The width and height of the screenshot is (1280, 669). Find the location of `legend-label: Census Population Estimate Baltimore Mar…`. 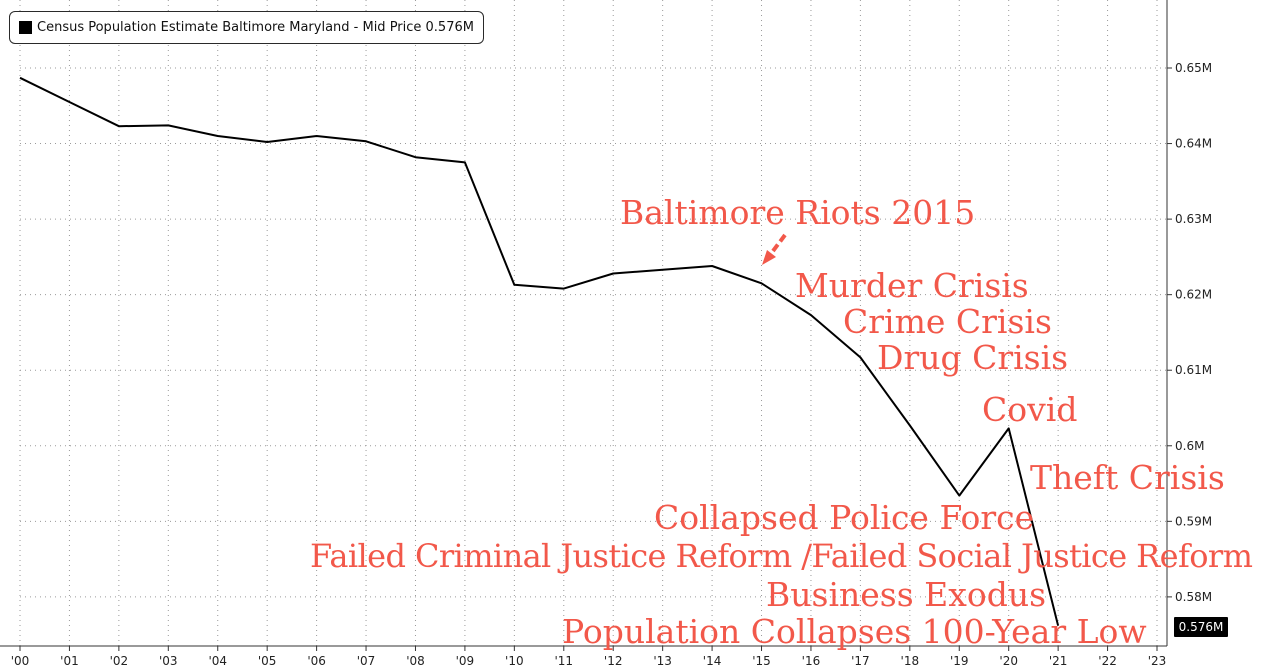

legend-label: Census Population Estimate Baltimore Mar… is located at coordinates (255, 27).